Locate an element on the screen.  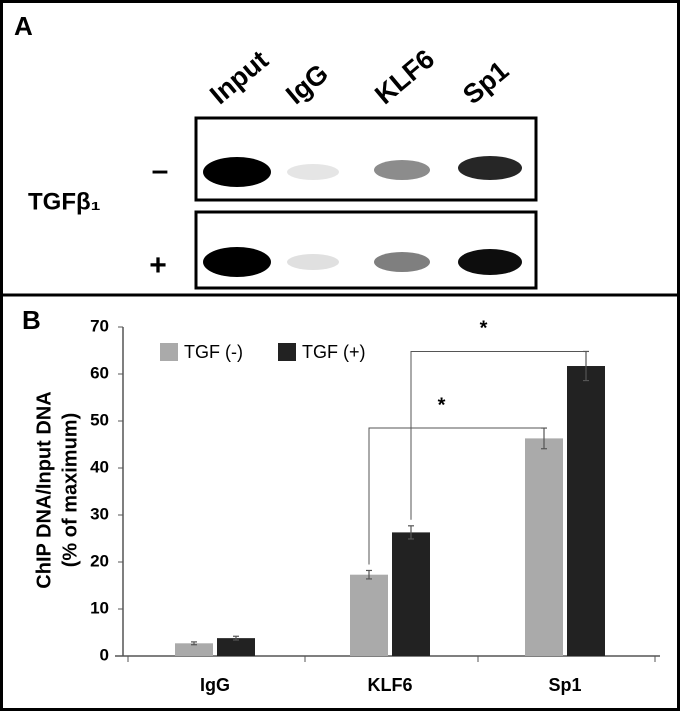
panel-label: A is located at coordinates (23, 26).